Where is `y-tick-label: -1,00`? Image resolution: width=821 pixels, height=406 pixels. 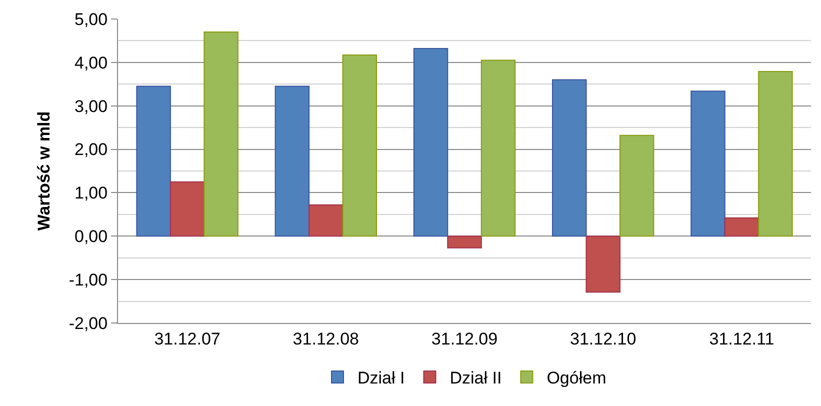
y-tick-label: -1,00 is located at coordinates (88, 280).